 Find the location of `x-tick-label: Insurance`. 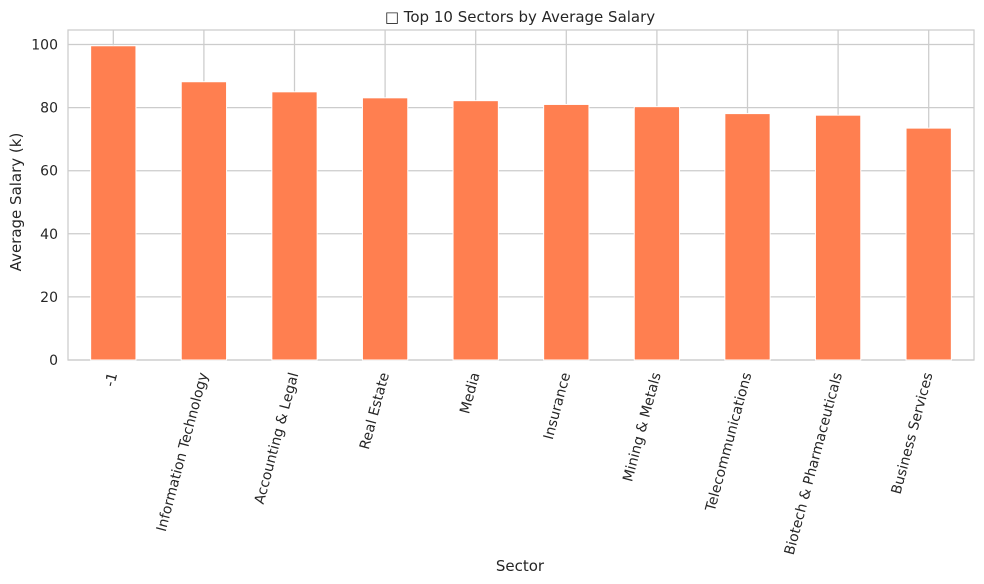

x-tick-label: Insurance is located at coordinates (557, 406).